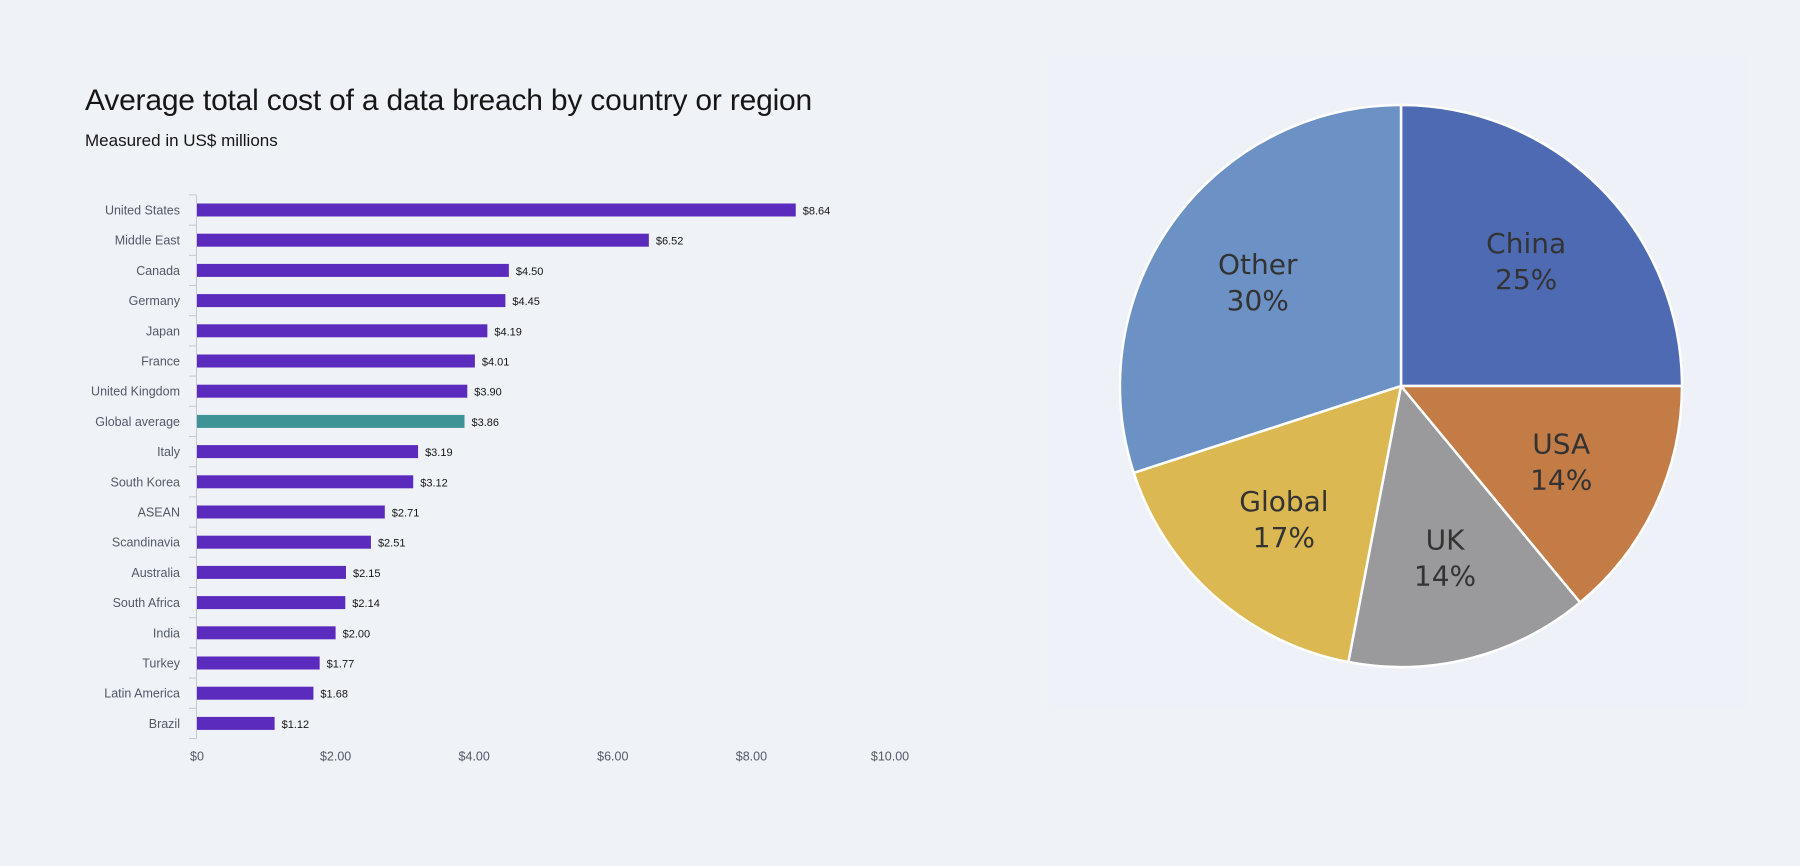 The image size is (1800, 866). Describe the element at coordinates (434, 483) in the screenshot. I see `bar-value-label: $3.12` at that location.